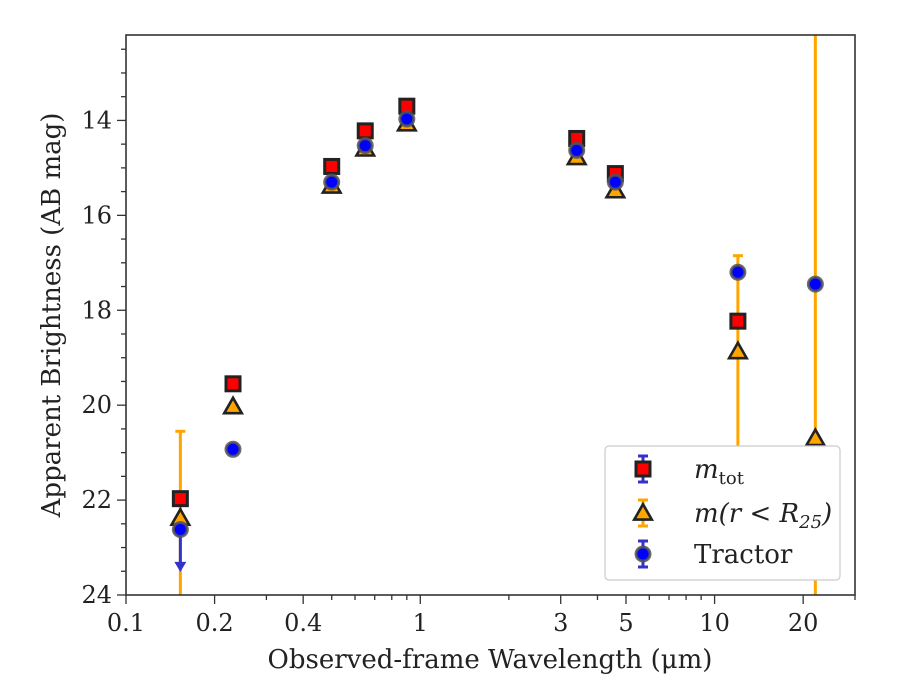 This screenshot has width=900, height=700. What do you see at coordinates (96, 215) in the screenshot?
I see `y-tick-label: 16` at bounding box center [96, 215].